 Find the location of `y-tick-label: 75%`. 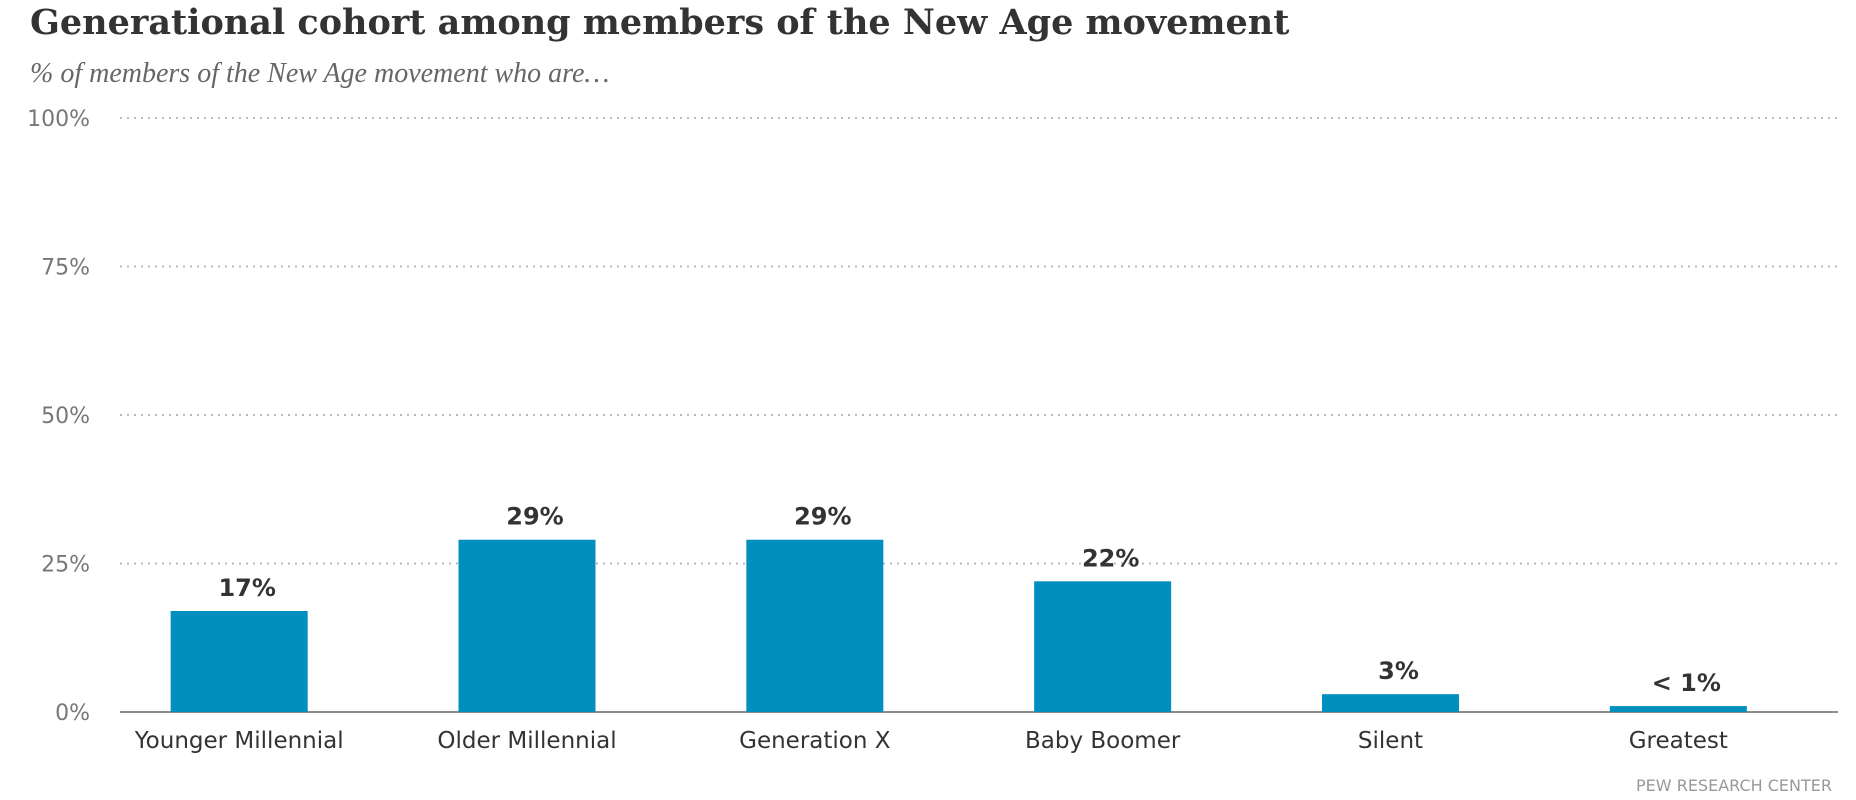

y-tick-label: 75% is located at coordinates (65, 268).